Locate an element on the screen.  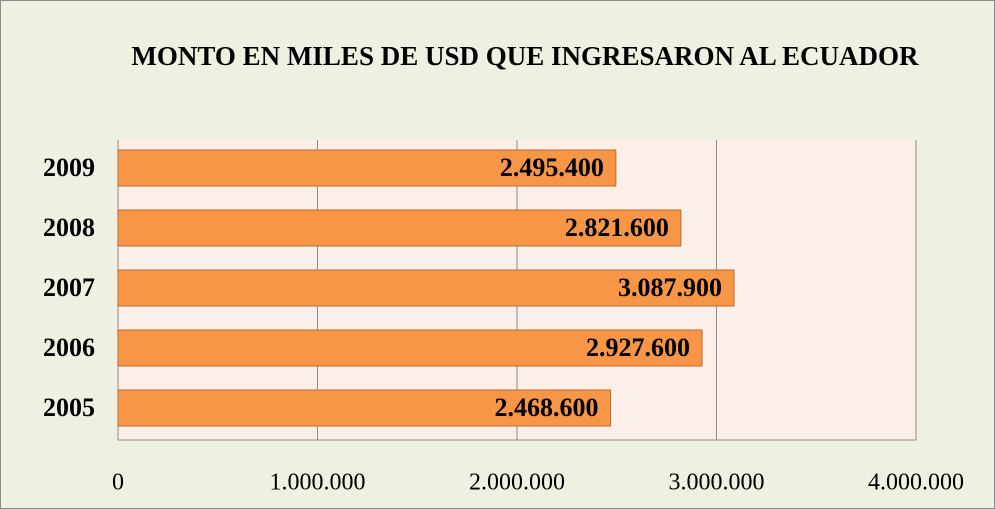
x-tick-label: 0 is located at coordinates (118, 483).